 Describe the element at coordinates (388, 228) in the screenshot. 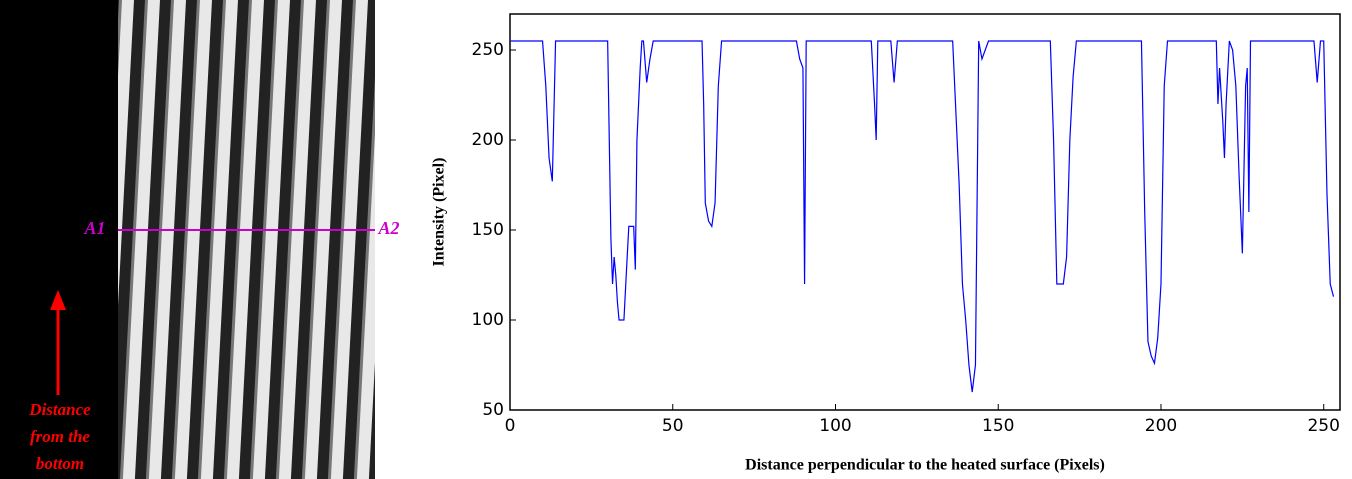

I see `line-end-label: A2` at that location.